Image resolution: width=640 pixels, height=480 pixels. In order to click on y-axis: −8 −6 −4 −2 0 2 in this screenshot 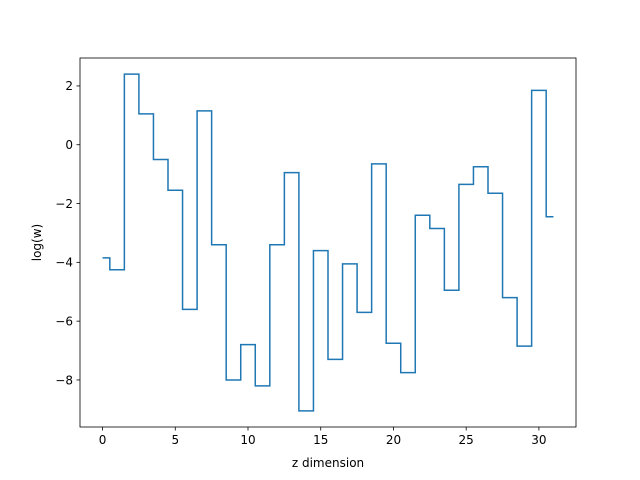, I will do `click(67, 233)`.